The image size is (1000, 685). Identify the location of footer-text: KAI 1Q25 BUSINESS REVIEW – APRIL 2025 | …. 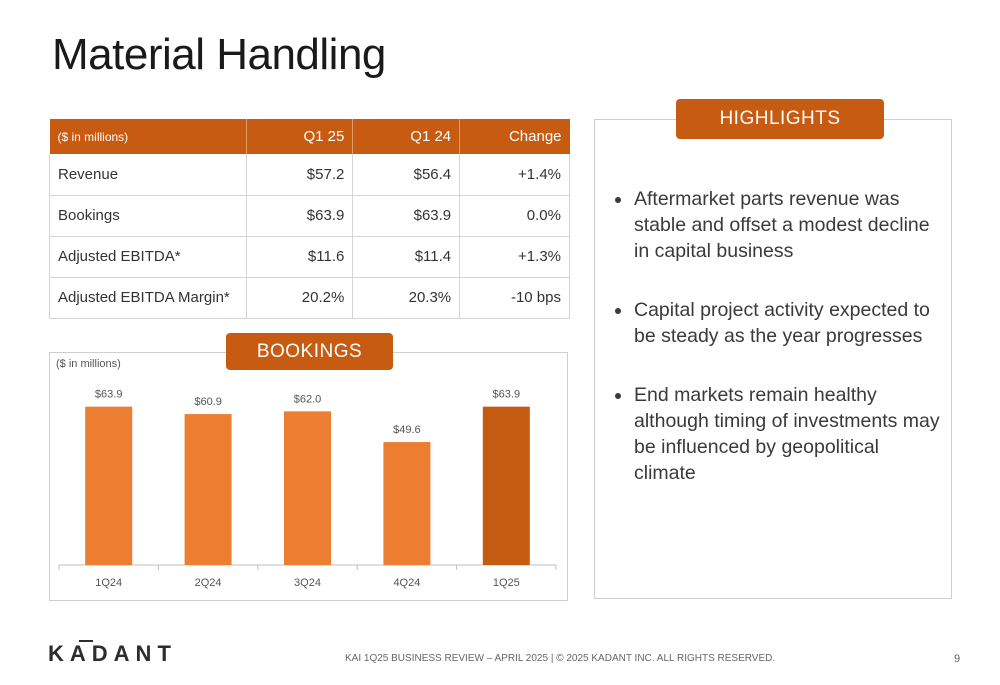
(560, 658).